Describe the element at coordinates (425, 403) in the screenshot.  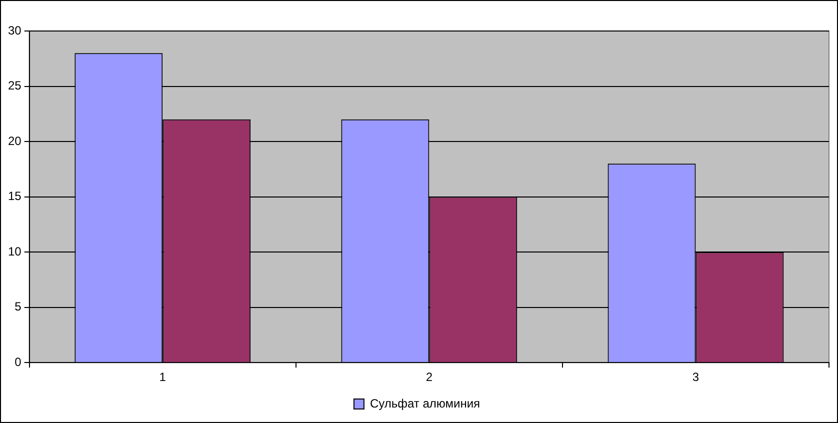
I see `legend-label: Сульфат алюминия` at that location.